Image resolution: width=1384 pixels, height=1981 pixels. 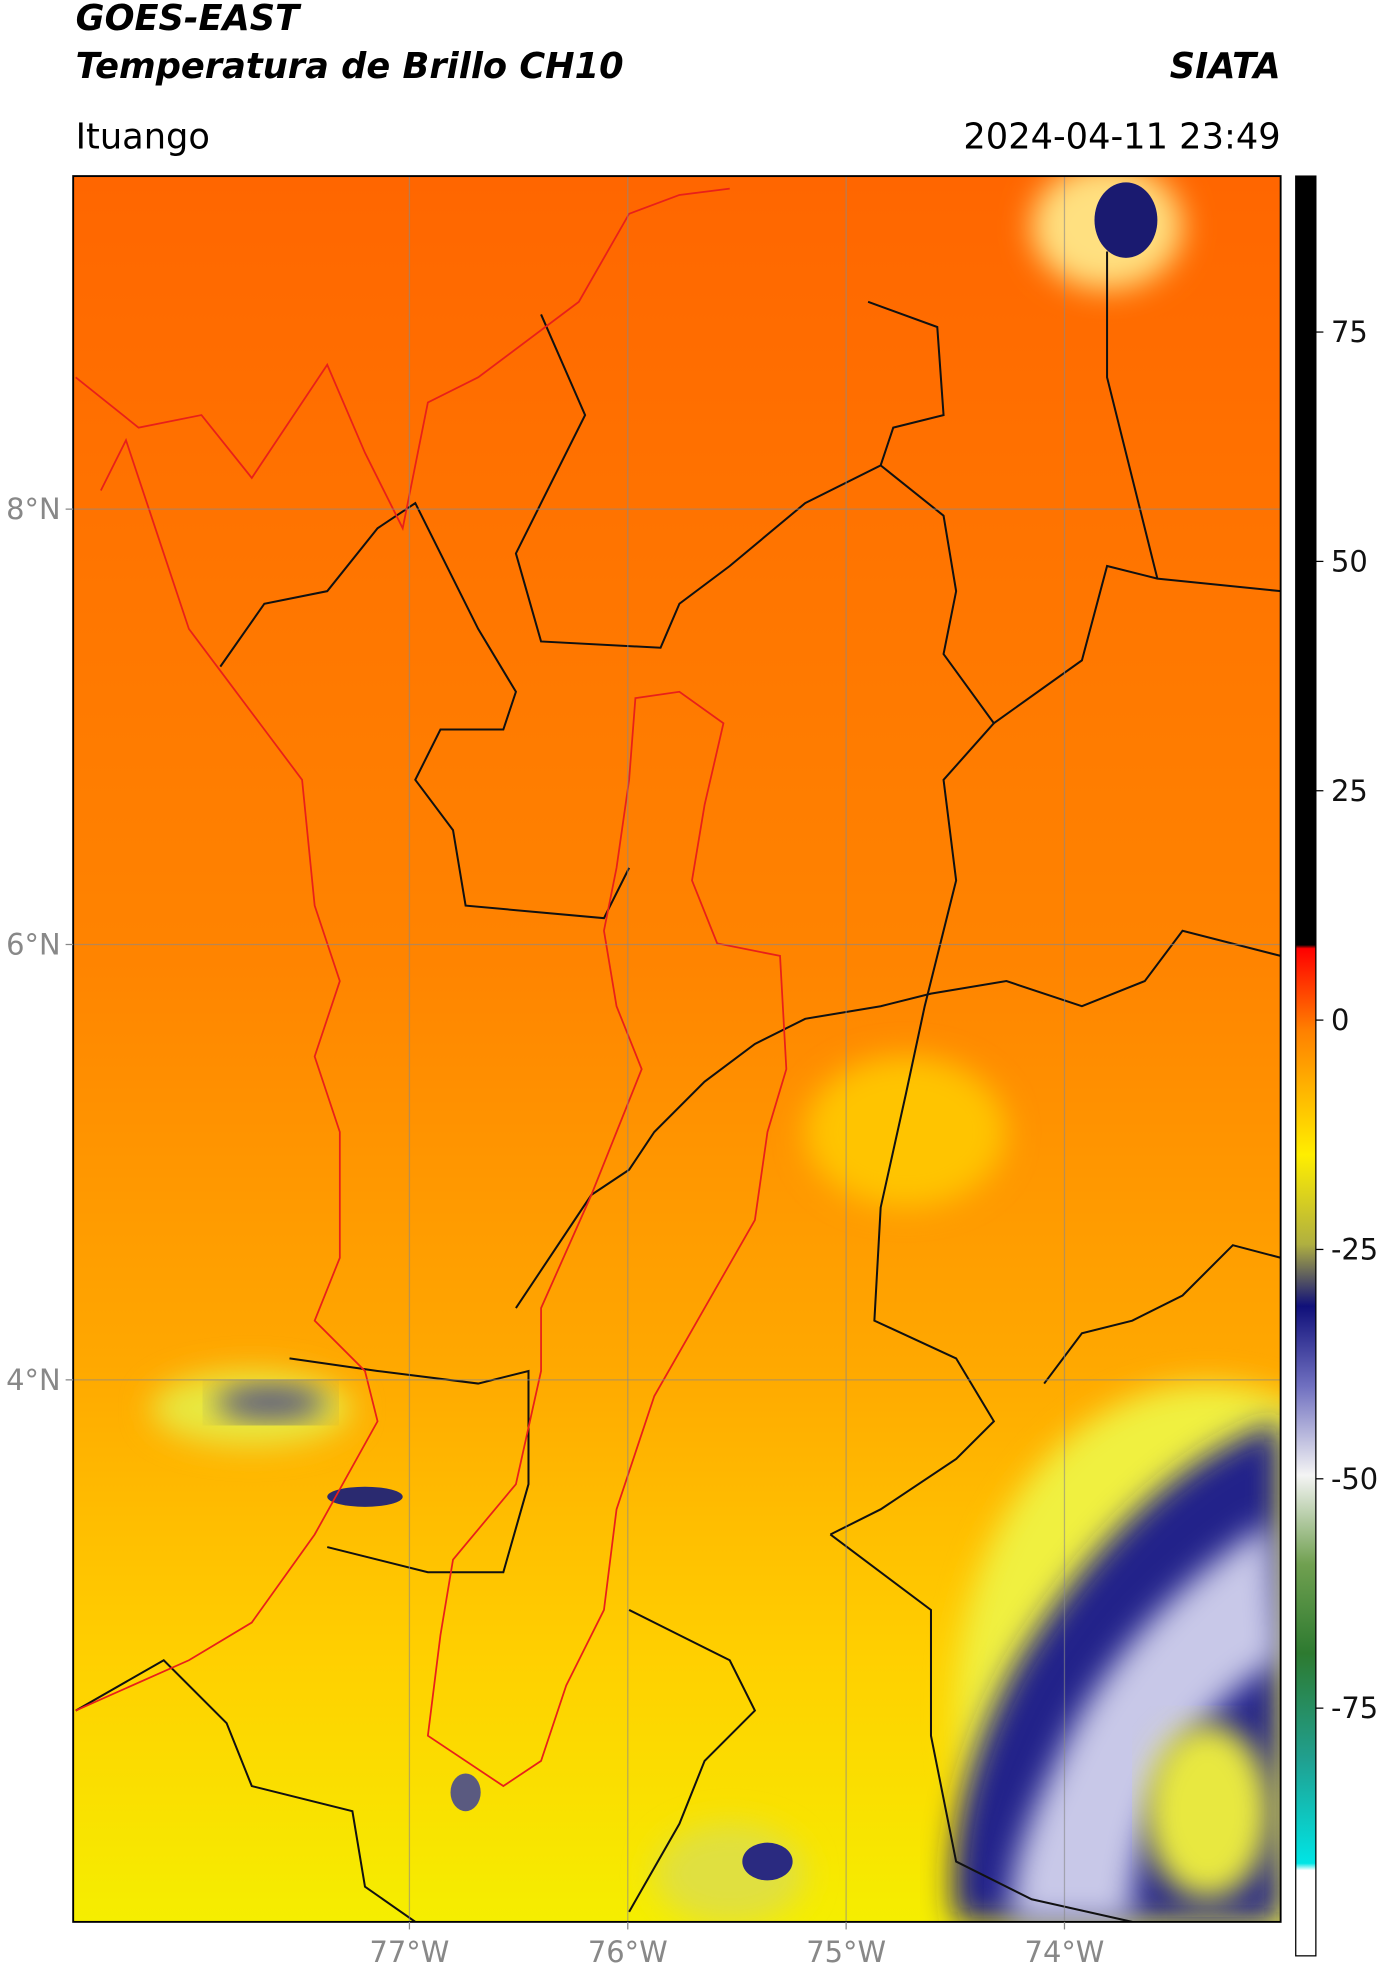 What do you see at coordinates (143, 136) in the screenshot?
I see `region: Ituango` at bounding box center [143, 136].